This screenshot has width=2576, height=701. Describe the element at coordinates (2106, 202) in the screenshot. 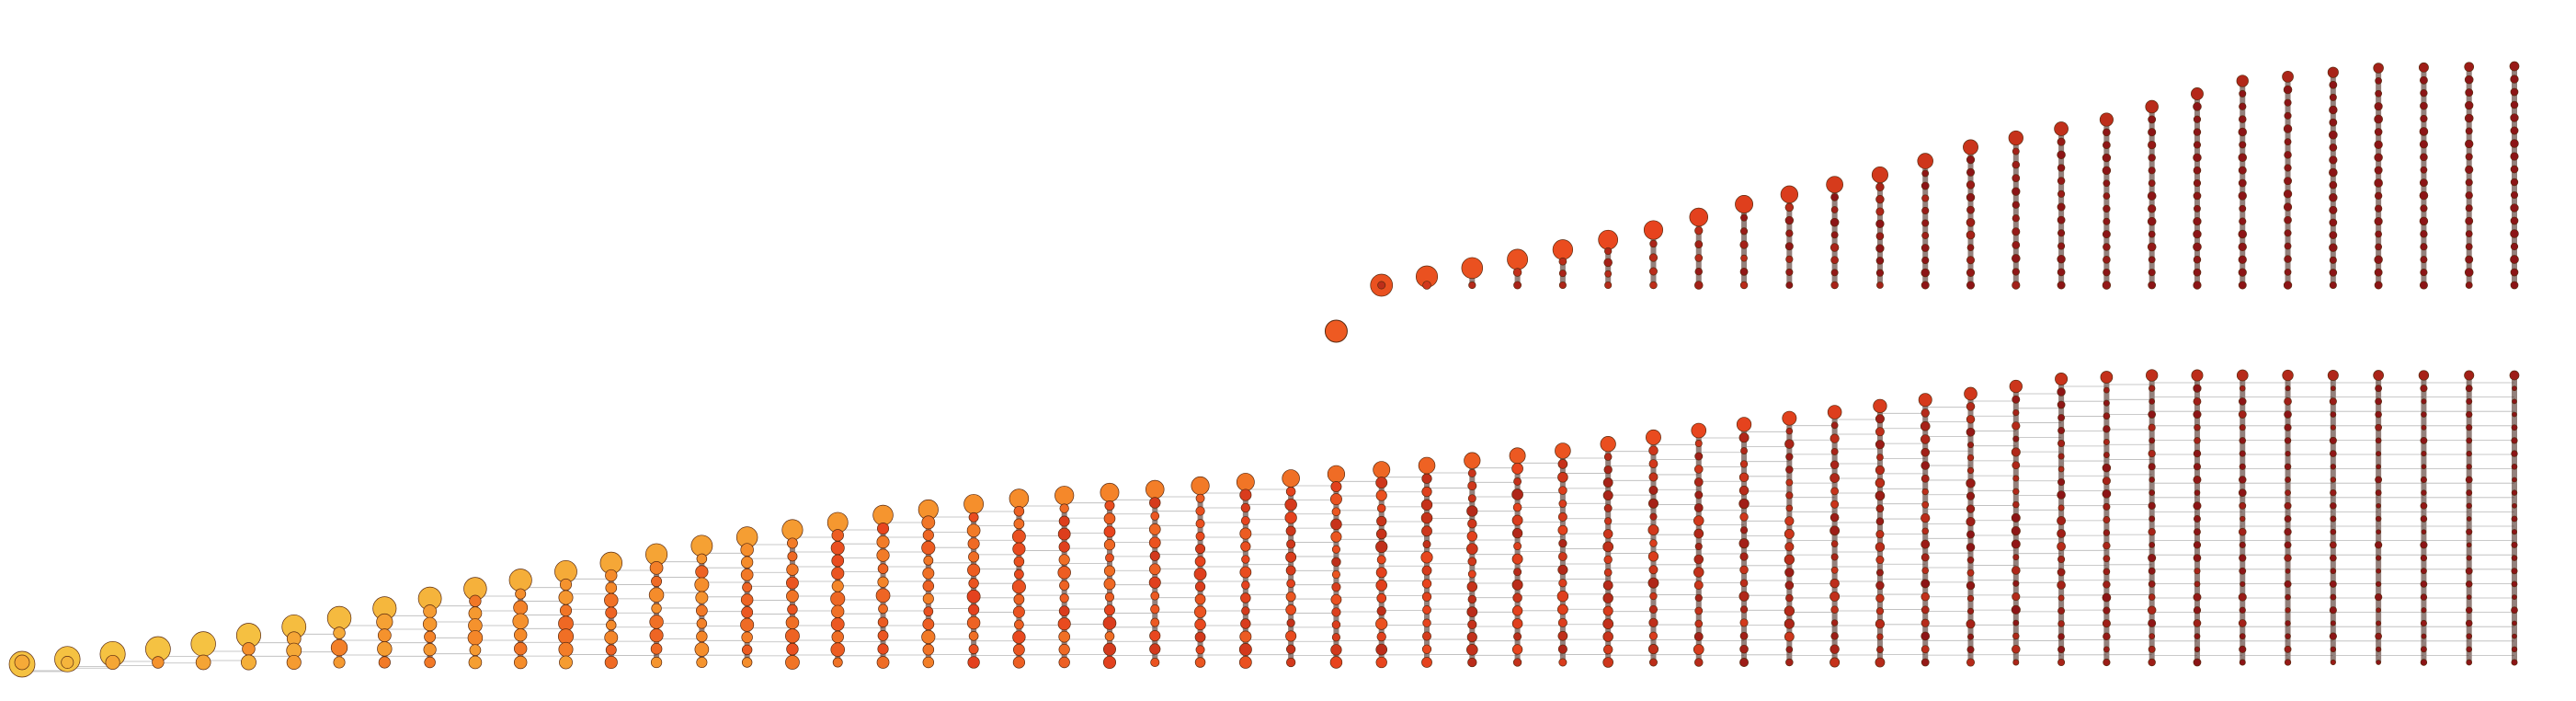

I see `upper-branch-bundle` at that location.